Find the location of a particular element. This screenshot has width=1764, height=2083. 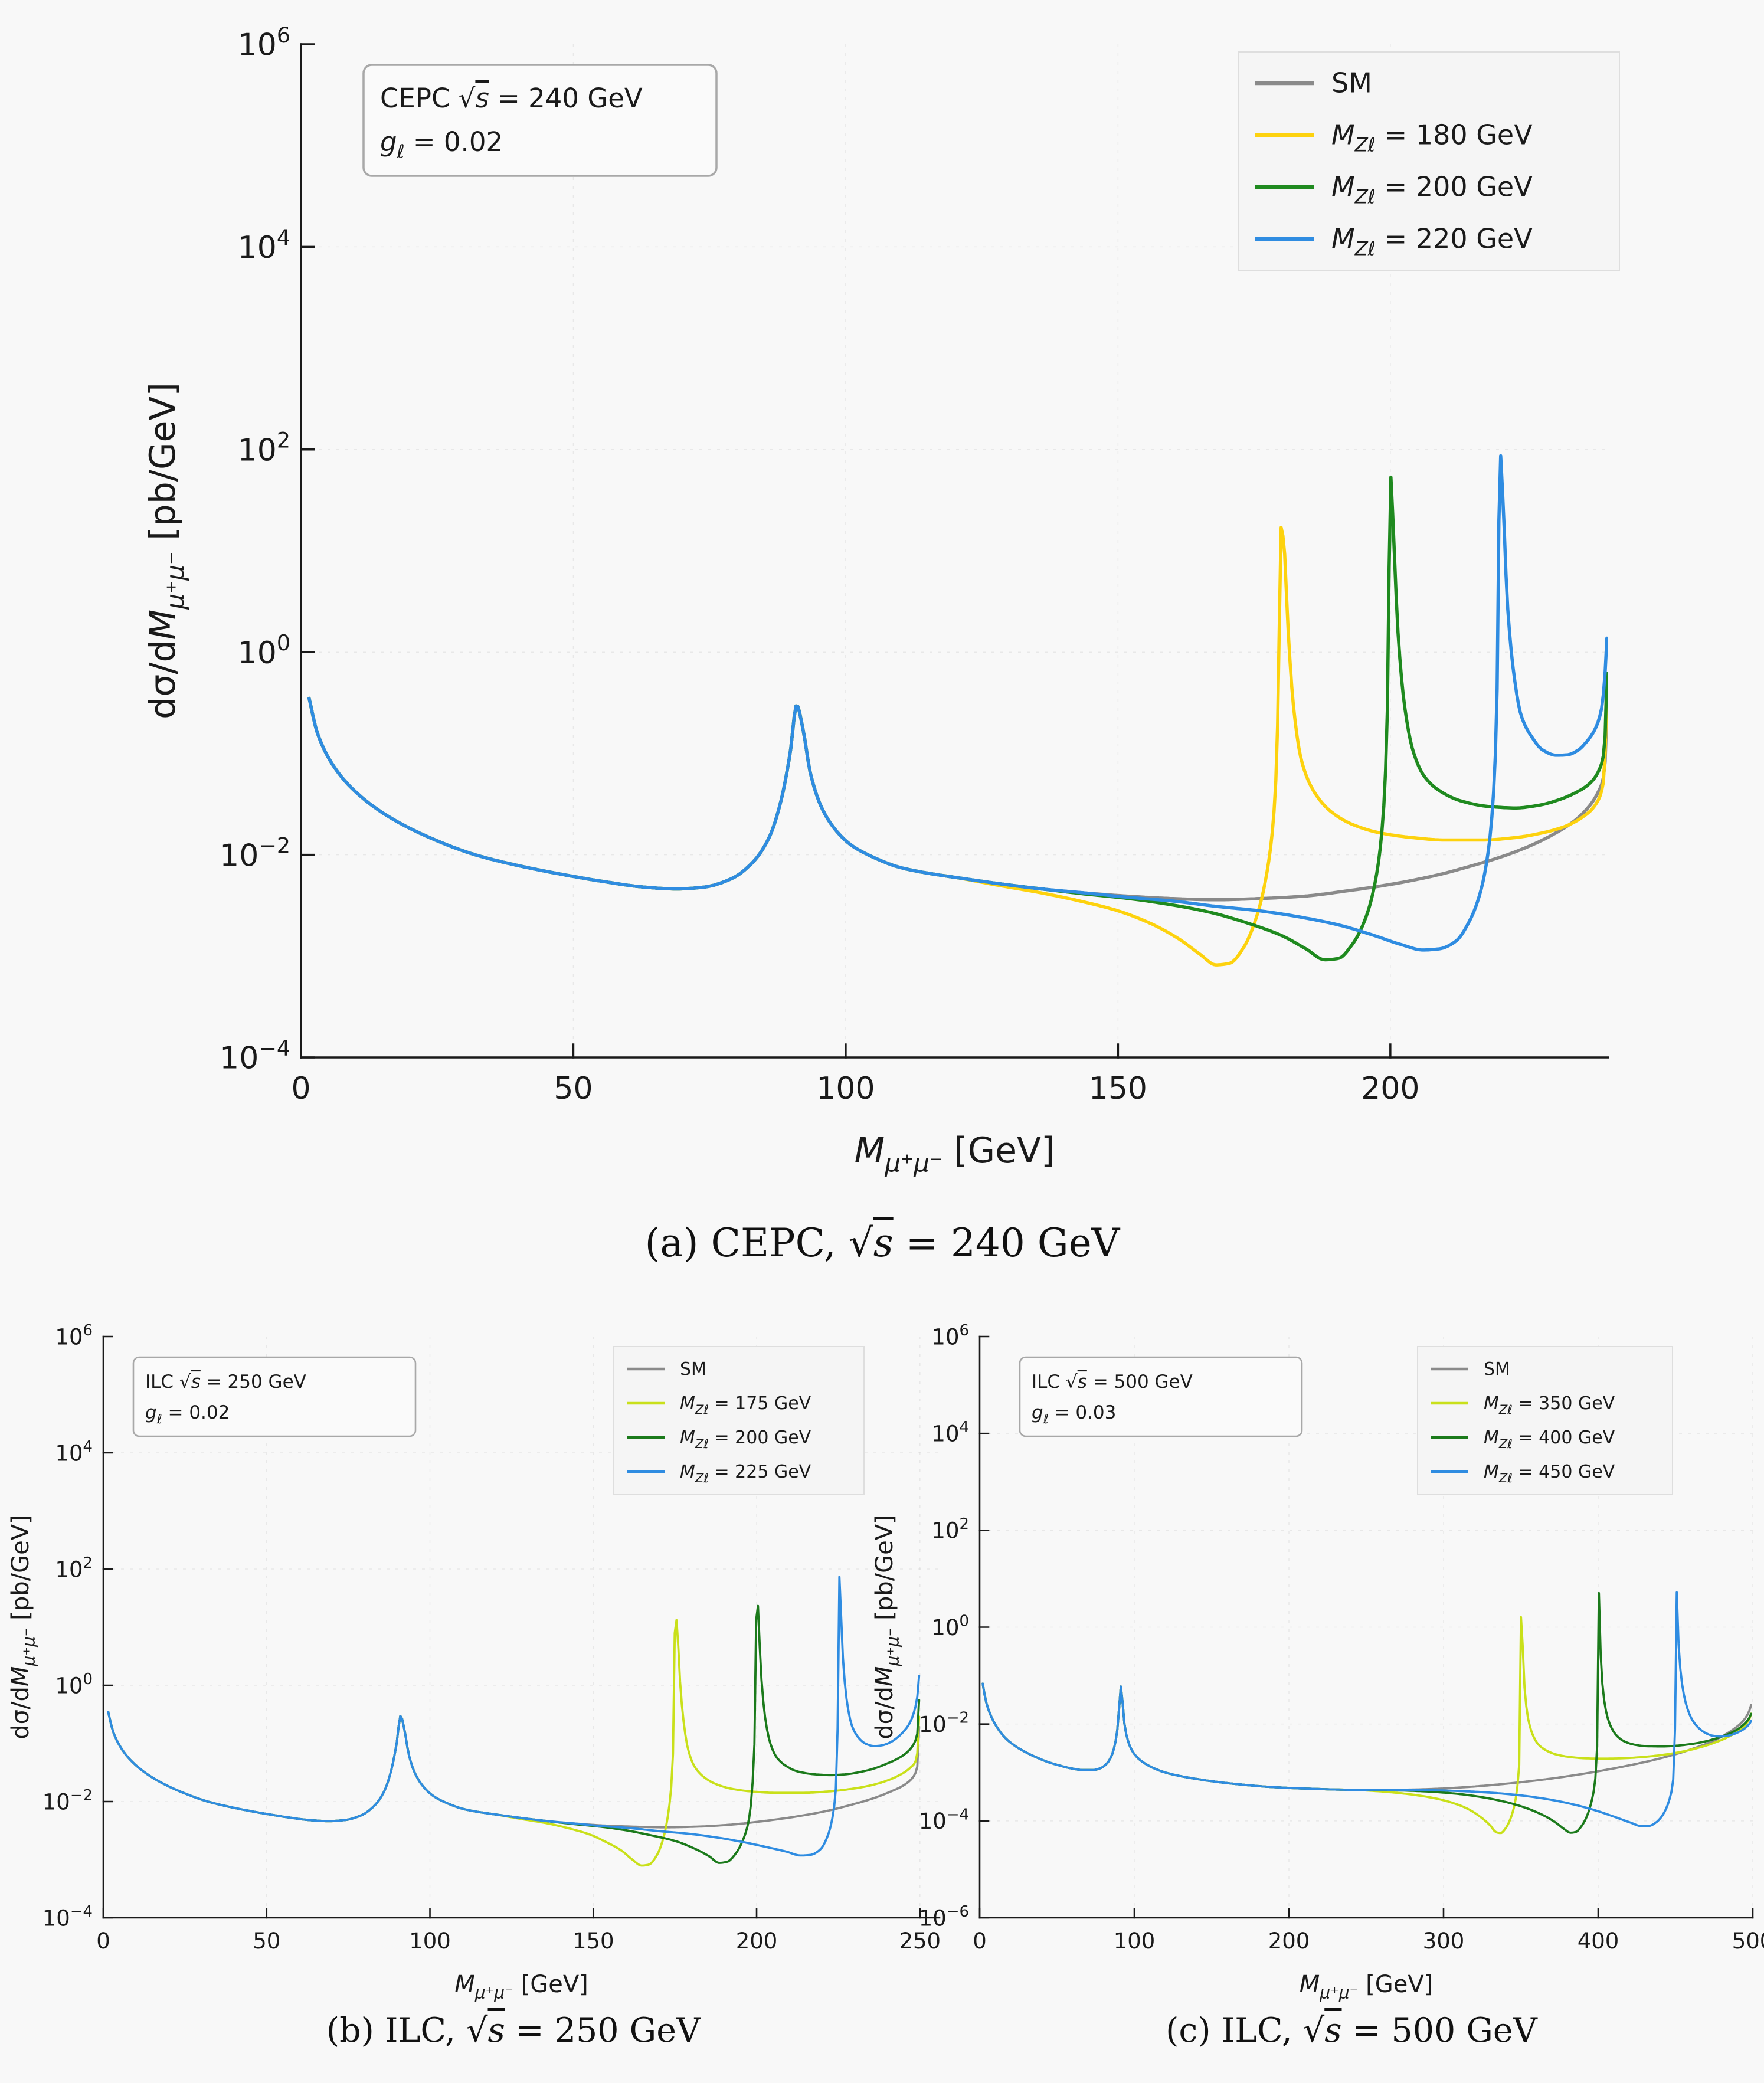

tick-labels: 0 100 200 300 400 500 10⁶ 10⁴ 10² 10⁰ 10⁻² 10⁻⁴ 10⁻⁶ is located at coordinates (1341, 1638).